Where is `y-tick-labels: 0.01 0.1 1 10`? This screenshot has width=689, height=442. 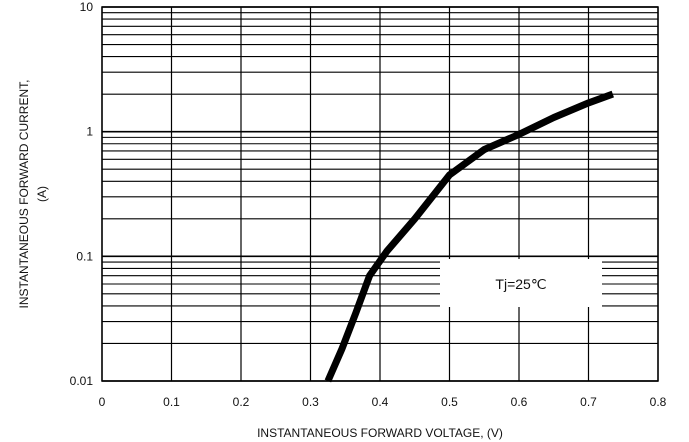 y-tick-labels: 0.01 0.1 1 10 is located at coordinates (82, 194).